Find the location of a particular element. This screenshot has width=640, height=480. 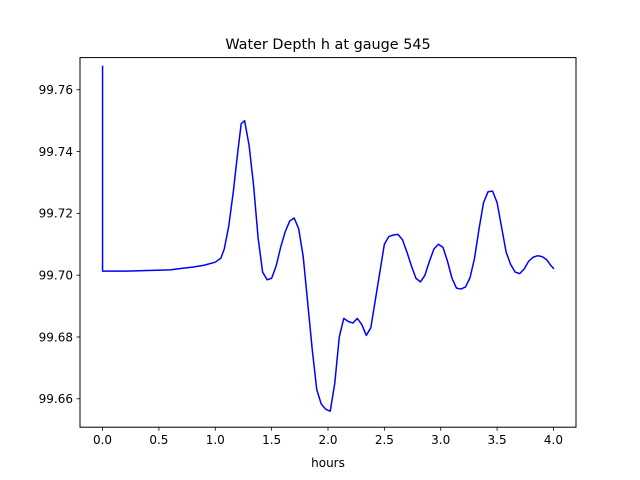

y-tick-label: 99.72 is located at coordinates (56, 214).